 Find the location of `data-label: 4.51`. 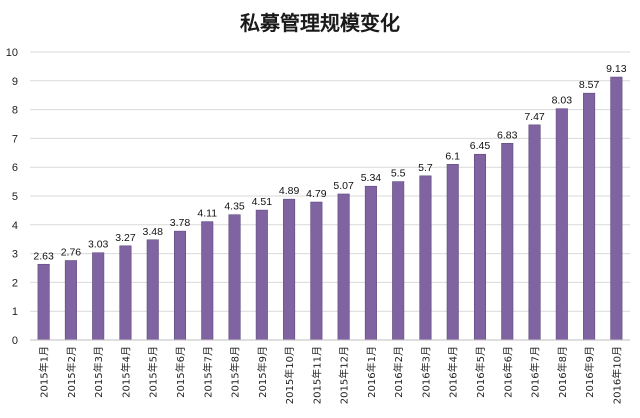

data-label: 4.51 is located at coordinates (262, 202).